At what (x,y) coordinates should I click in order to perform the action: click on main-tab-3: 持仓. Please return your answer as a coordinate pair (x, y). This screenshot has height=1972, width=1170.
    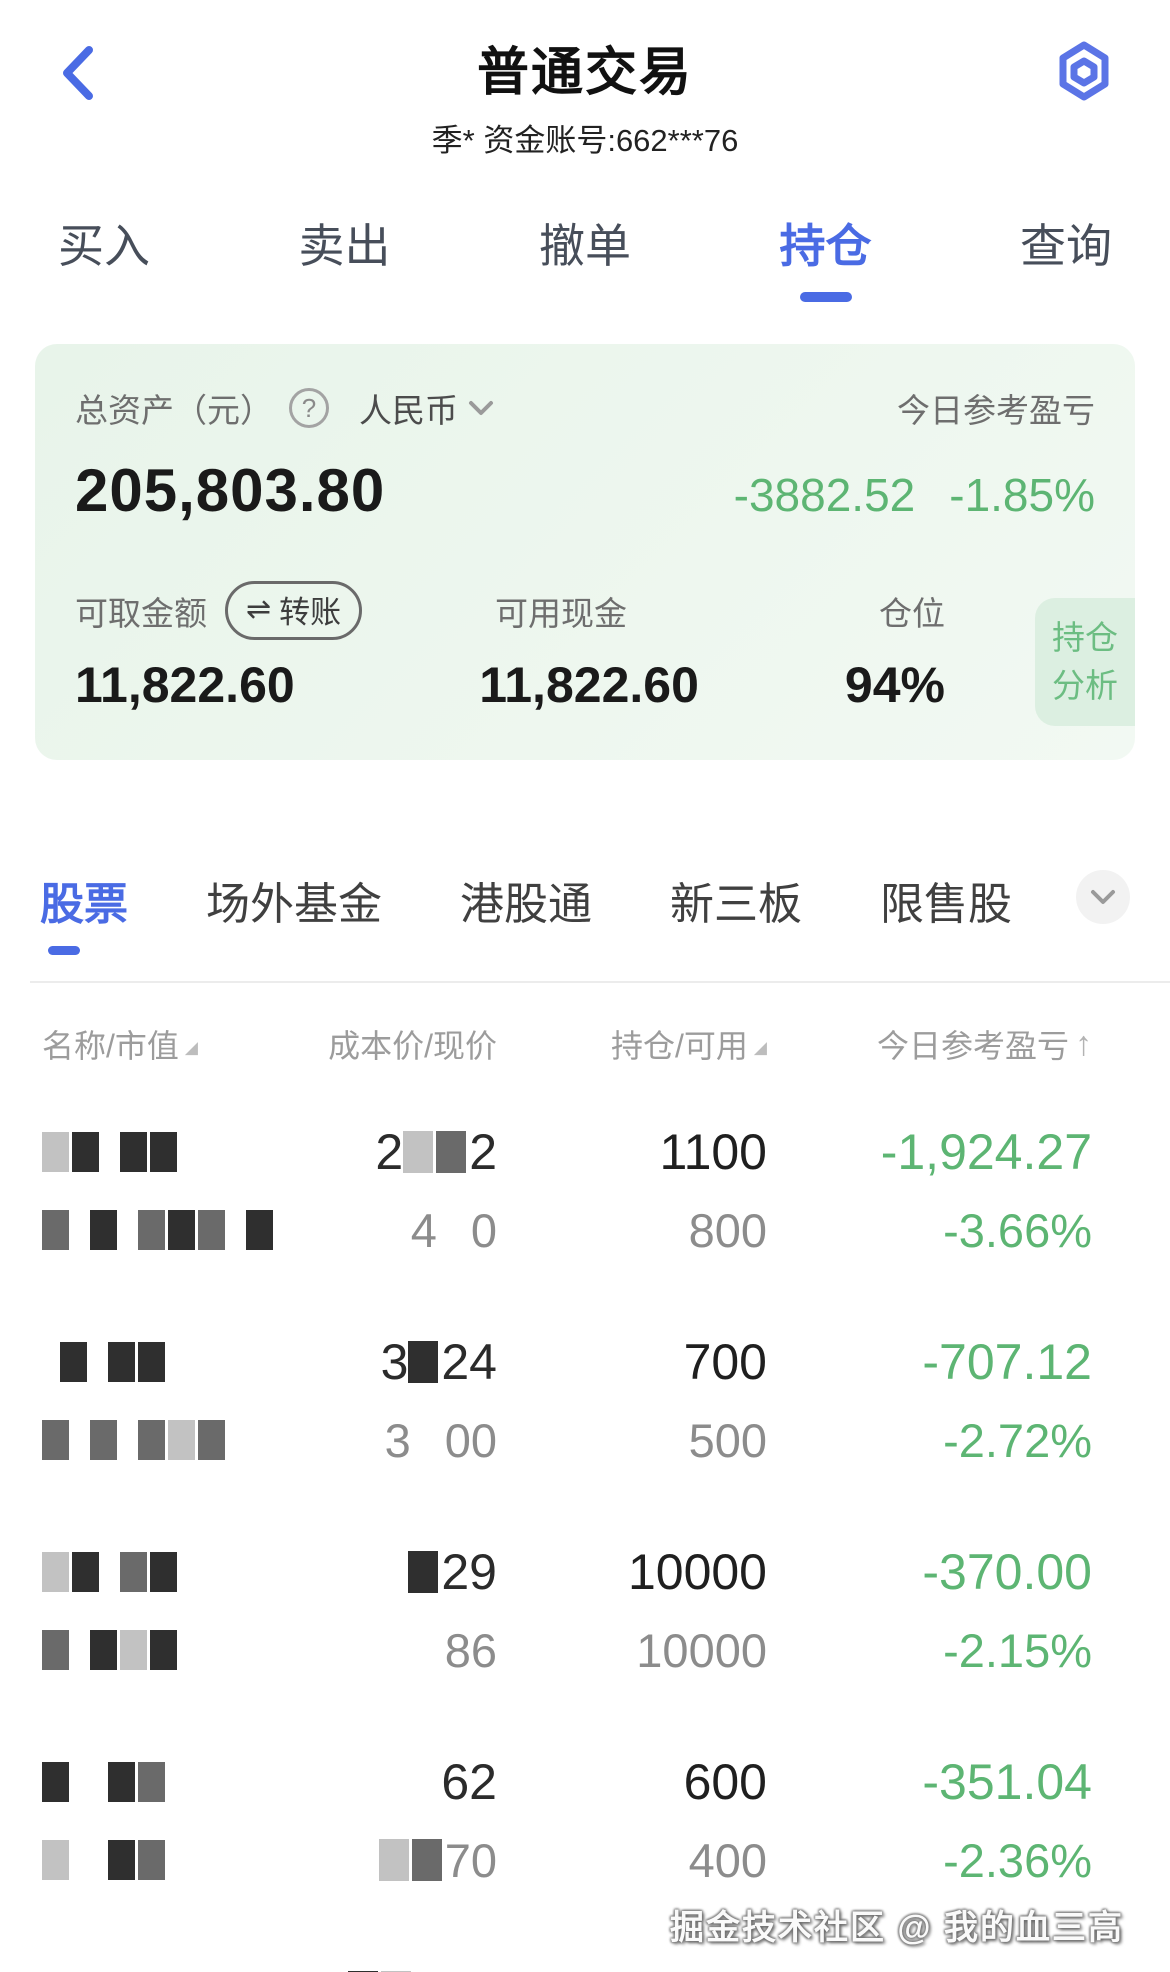
    Looking at the image, I should click on (826, 256).